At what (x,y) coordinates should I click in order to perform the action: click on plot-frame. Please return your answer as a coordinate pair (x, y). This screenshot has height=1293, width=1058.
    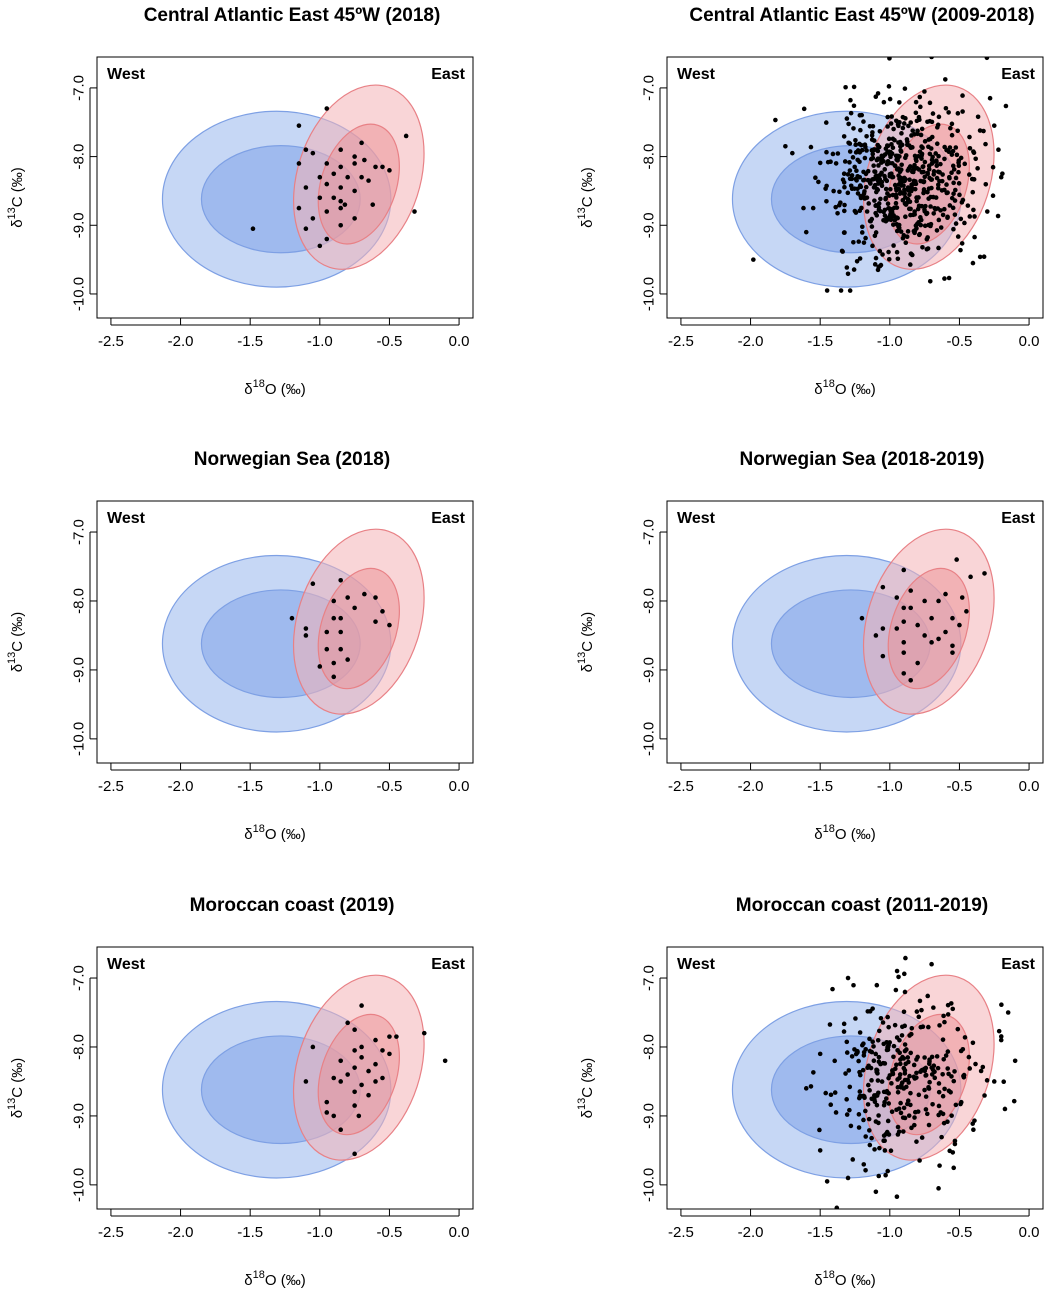
    Looking at the image, I should click on (855, 632).